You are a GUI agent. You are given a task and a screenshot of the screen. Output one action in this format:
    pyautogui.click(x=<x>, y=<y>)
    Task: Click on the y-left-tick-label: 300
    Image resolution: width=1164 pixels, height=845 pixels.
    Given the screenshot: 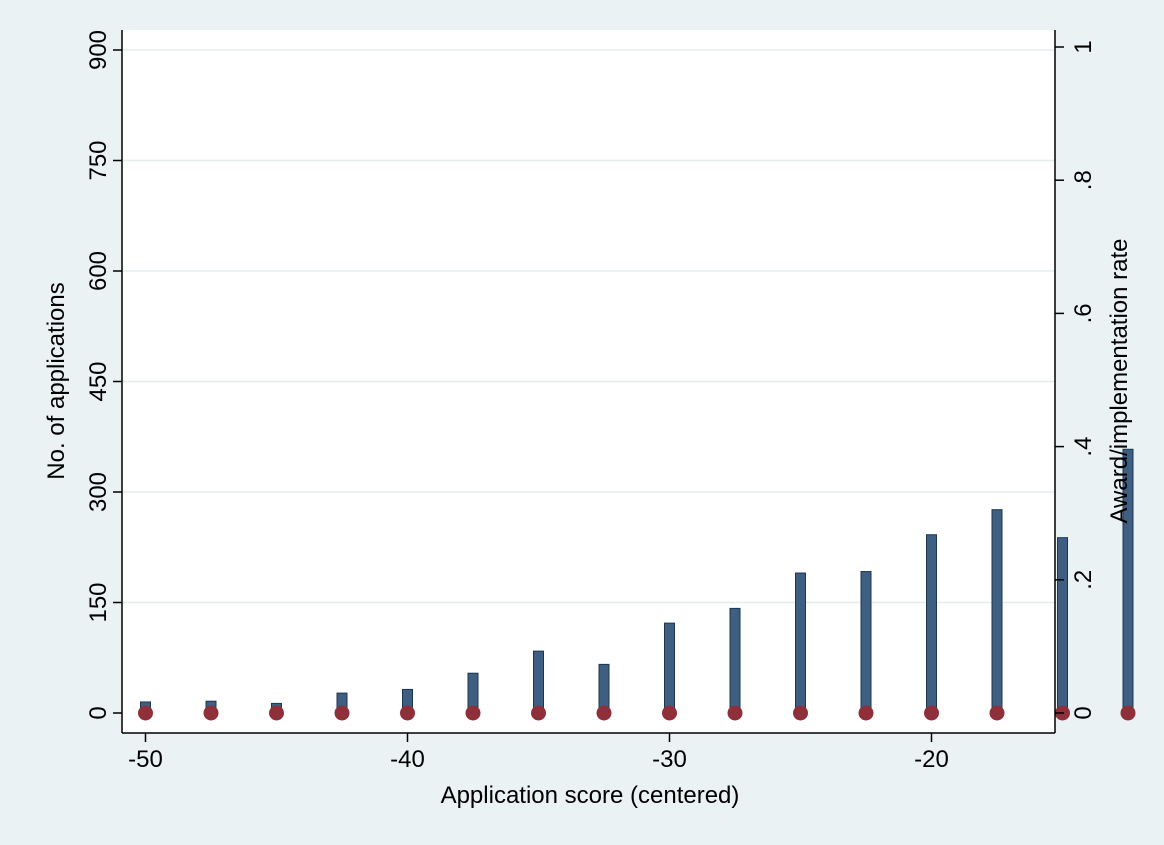 What is the action you would take?
    pyautogui.click(x=98, y=492)
    